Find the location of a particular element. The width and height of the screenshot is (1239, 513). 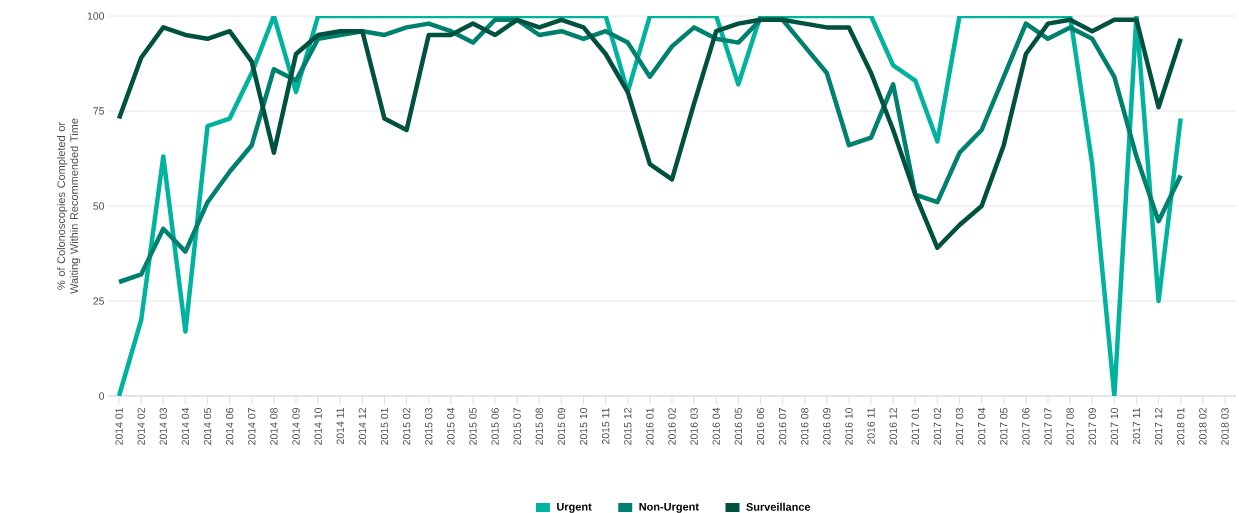

legend-label: Urgent is located at coordinates (574, 508).